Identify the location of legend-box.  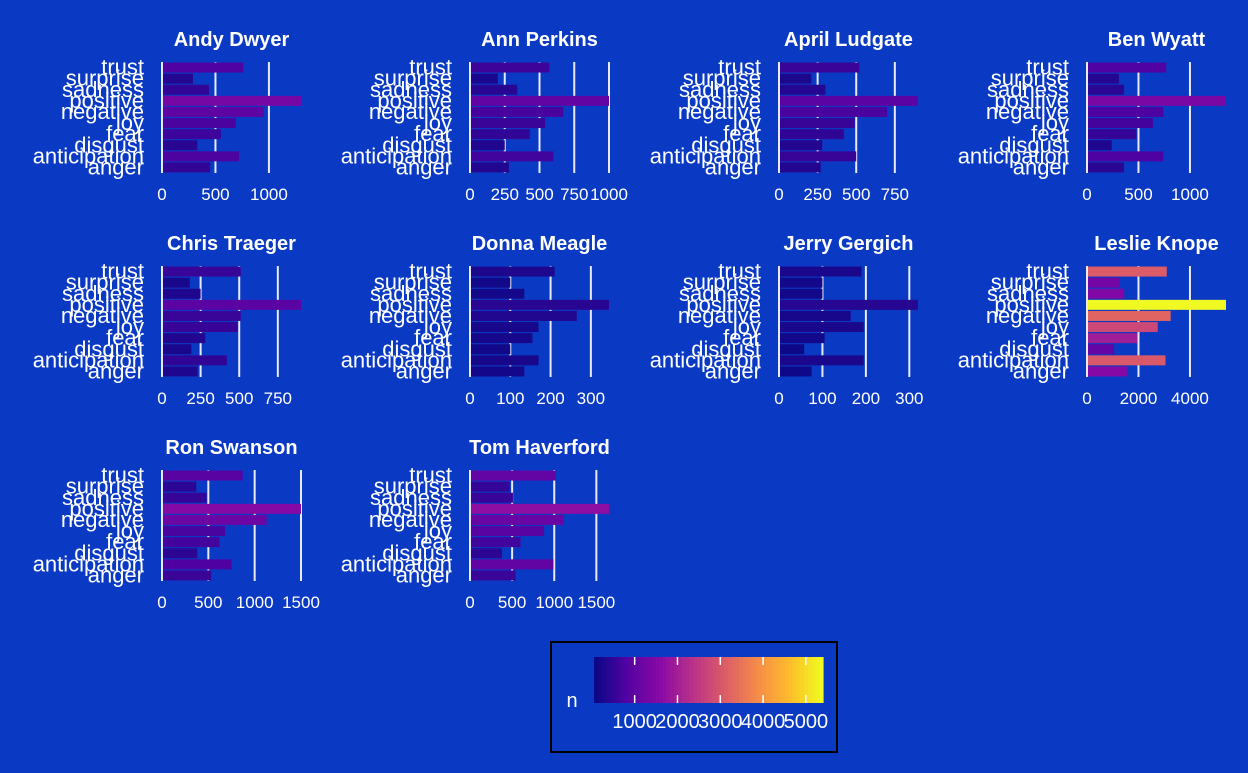
(694, 697).